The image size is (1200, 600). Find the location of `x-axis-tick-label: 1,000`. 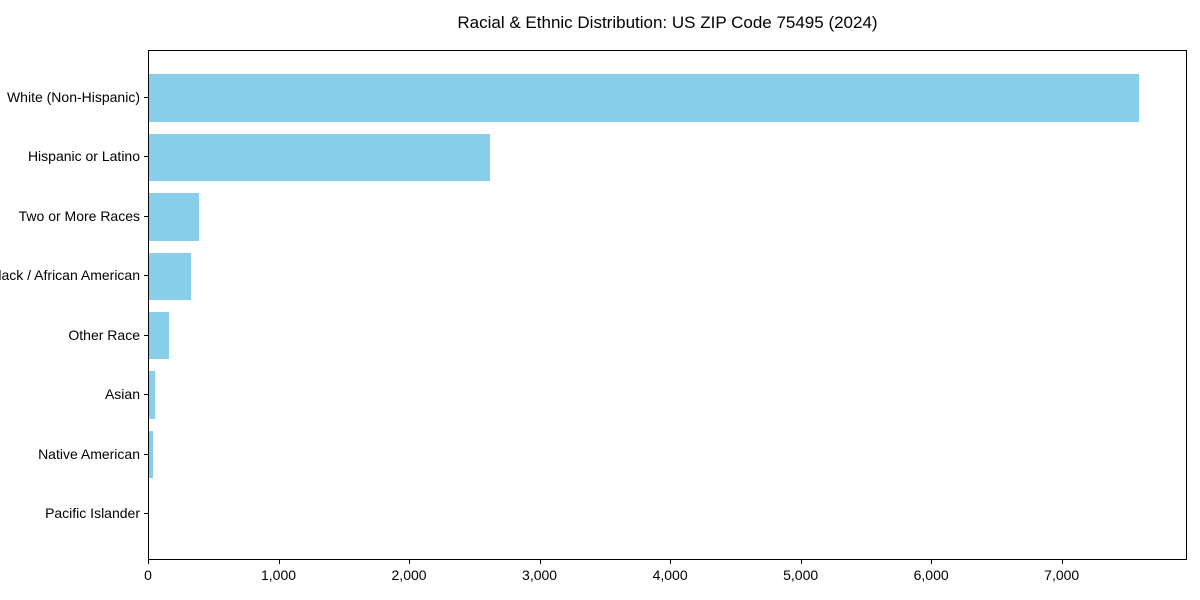

x-axis-tick-label: 1,000 is located at coordinates (278, 575).